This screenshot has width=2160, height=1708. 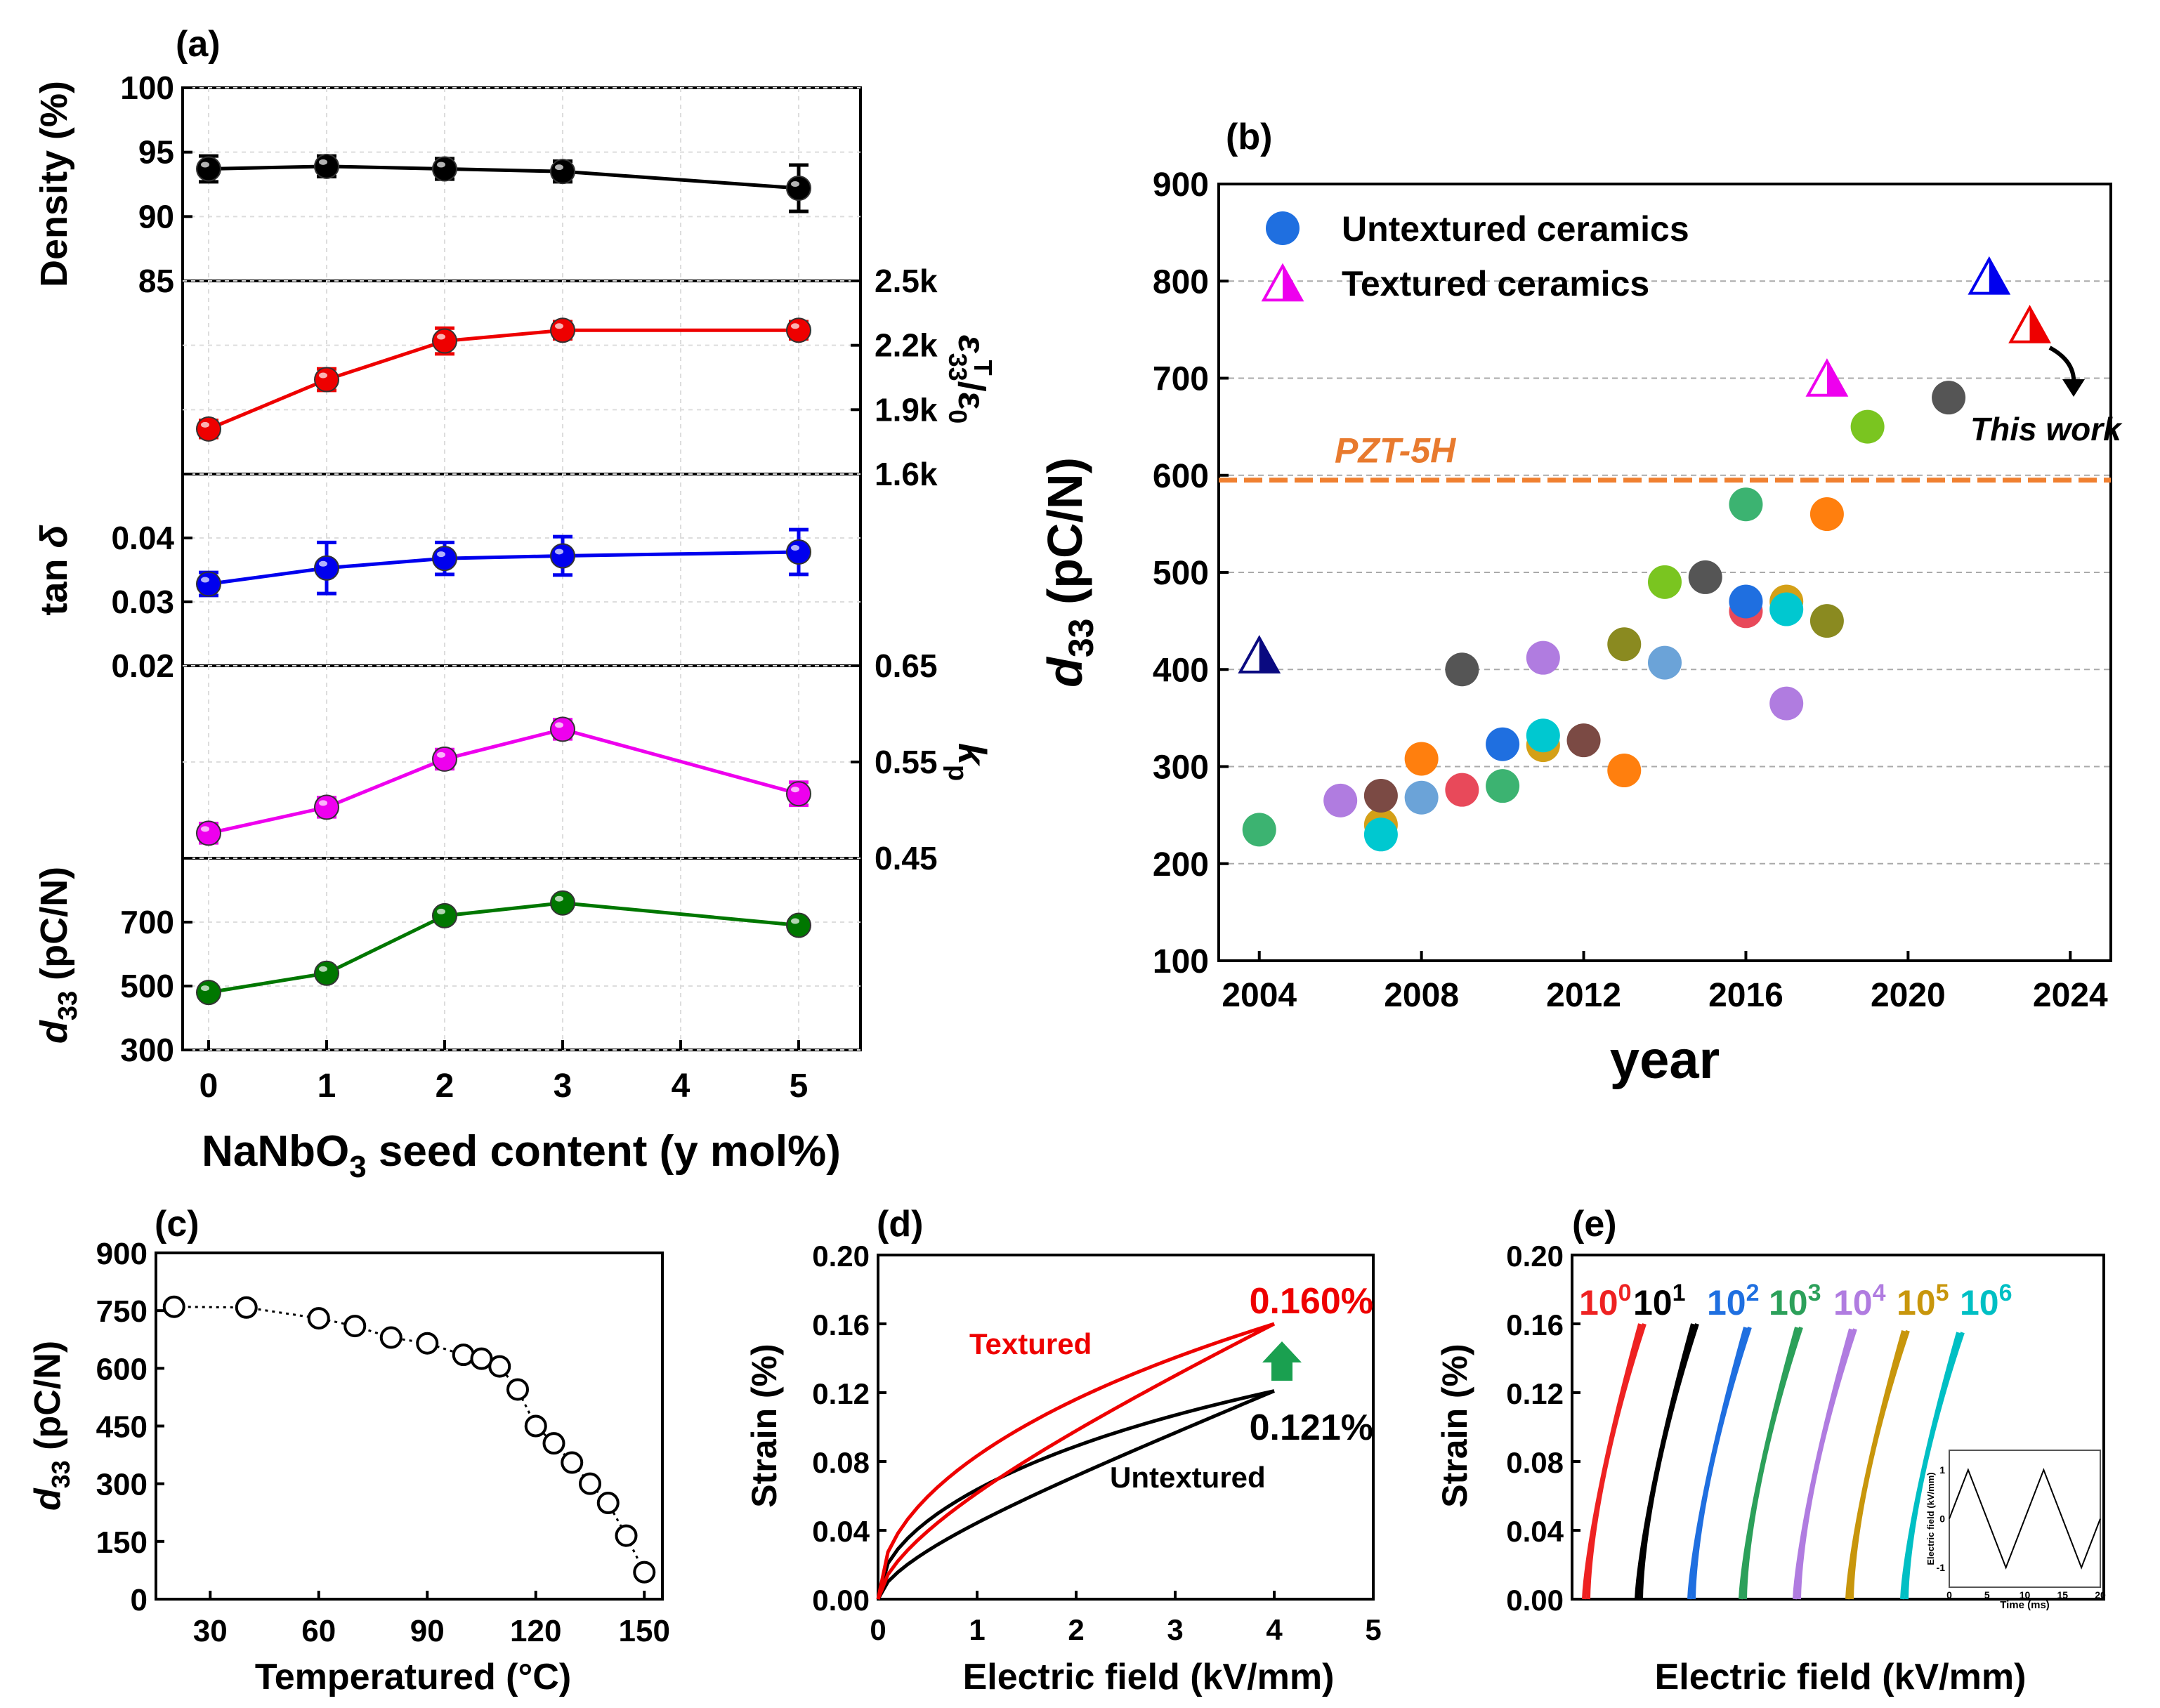 I want to click on x-tick-label: 2004, so click(x=1259, y=995).